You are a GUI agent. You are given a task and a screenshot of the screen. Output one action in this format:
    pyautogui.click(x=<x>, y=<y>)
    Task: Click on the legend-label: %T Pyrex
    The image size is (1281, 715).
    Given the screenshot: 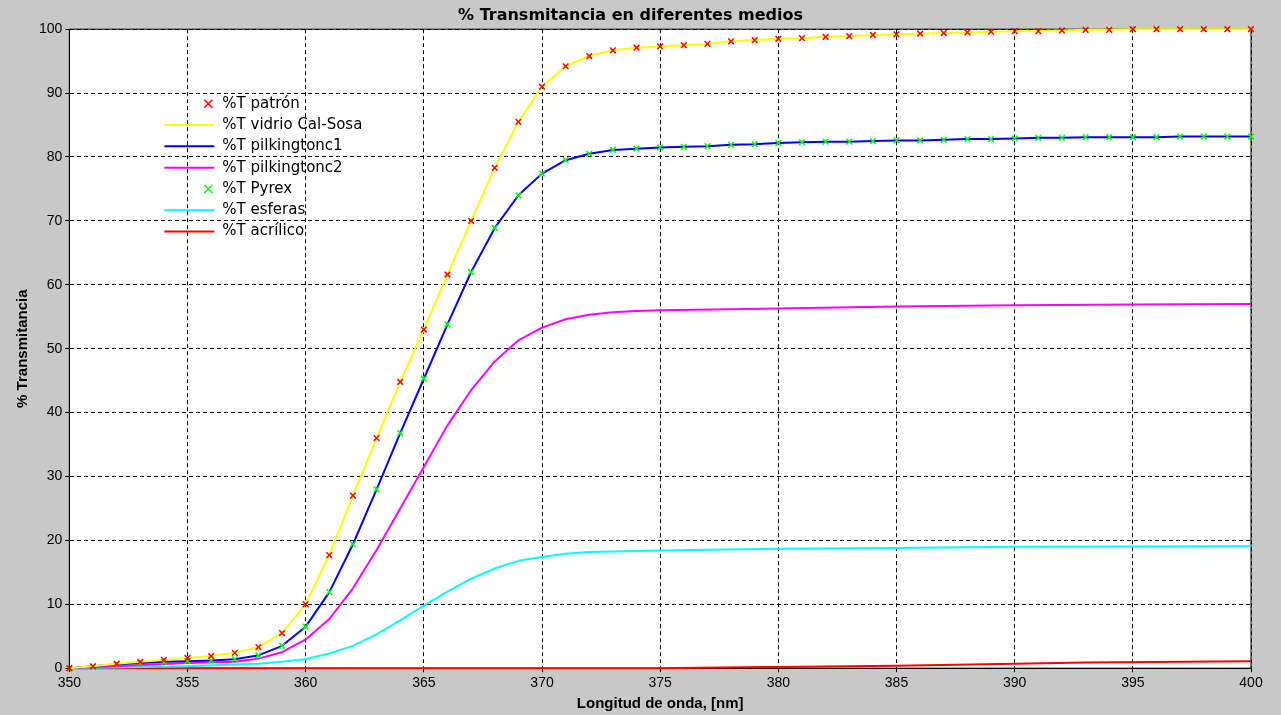 What is the action you would take?
    pyautogui.click(x=257, y=187)
    